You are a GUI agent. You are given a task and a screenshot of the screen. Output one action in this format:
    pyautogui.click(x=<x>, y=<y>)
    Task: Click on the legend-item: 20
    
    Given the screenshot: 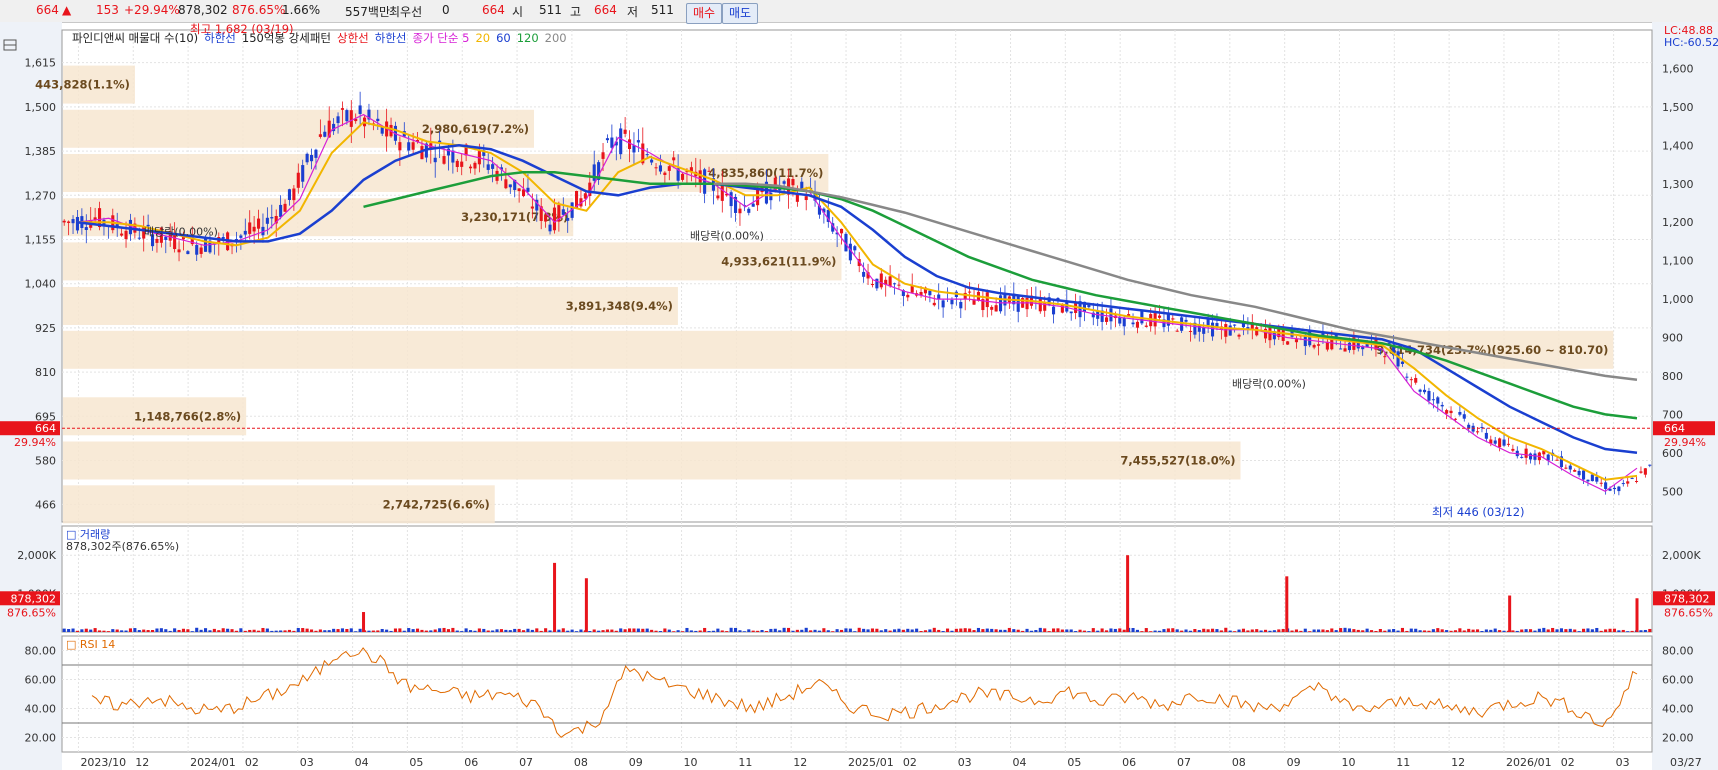 What is the action you would take?
    pyautogui.click(x=482, y=38)
    